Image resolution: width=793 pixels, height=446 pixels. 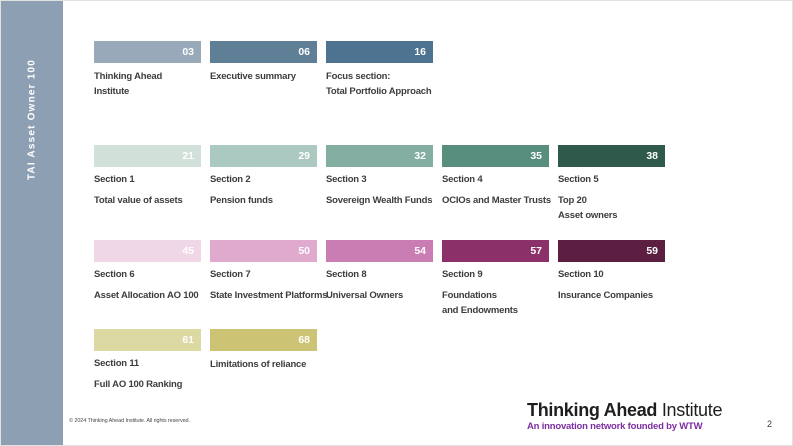 What do you see at coordinates (592, 410) in the screenshot?
I see `logo-wordmark-bold: Thinking Ahead` at bounding box center [592, 410].